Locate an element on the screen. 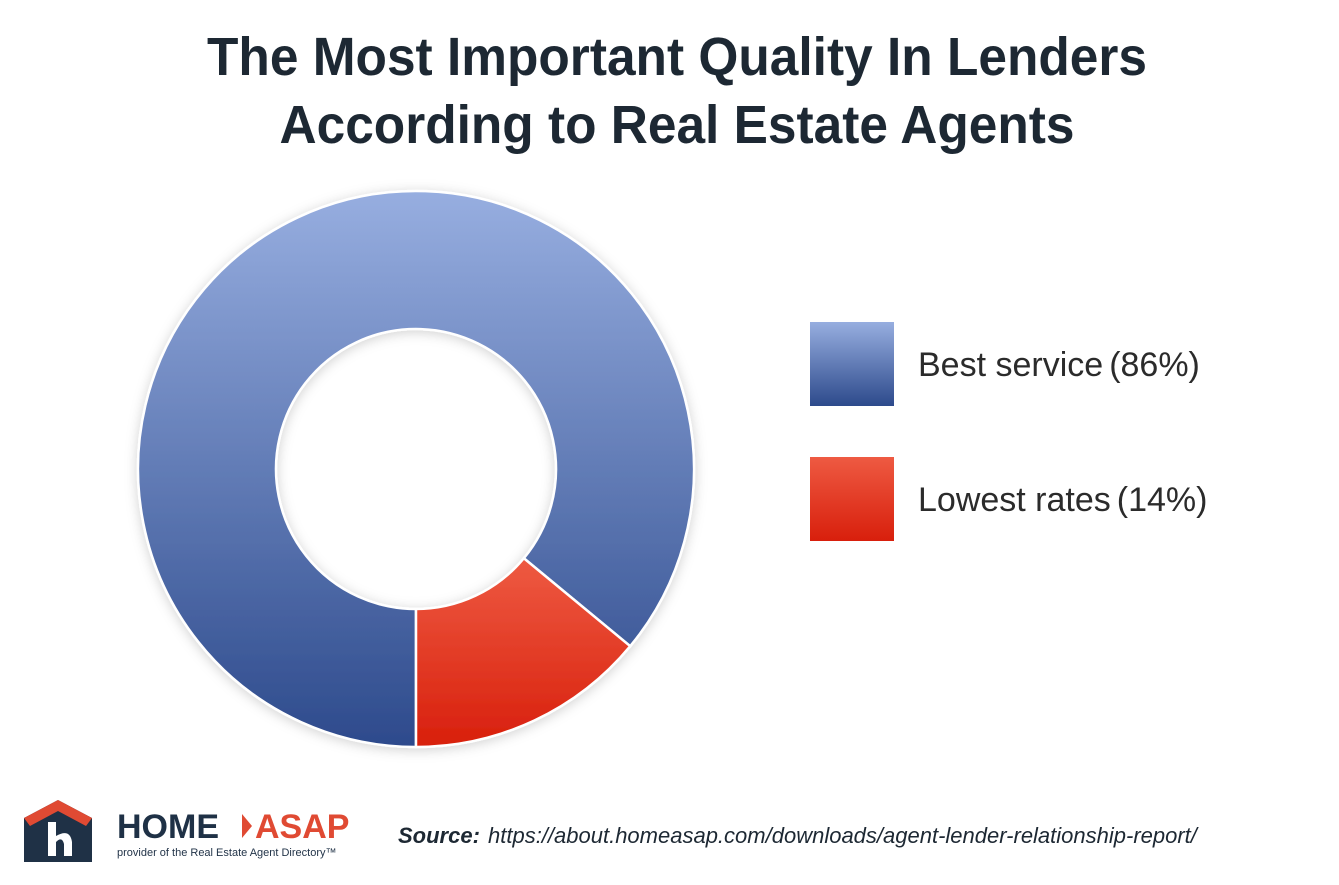 This screenshot has height=885, width=1339. legend-label: Best service (86%) is located at coordinates (1059, 365).